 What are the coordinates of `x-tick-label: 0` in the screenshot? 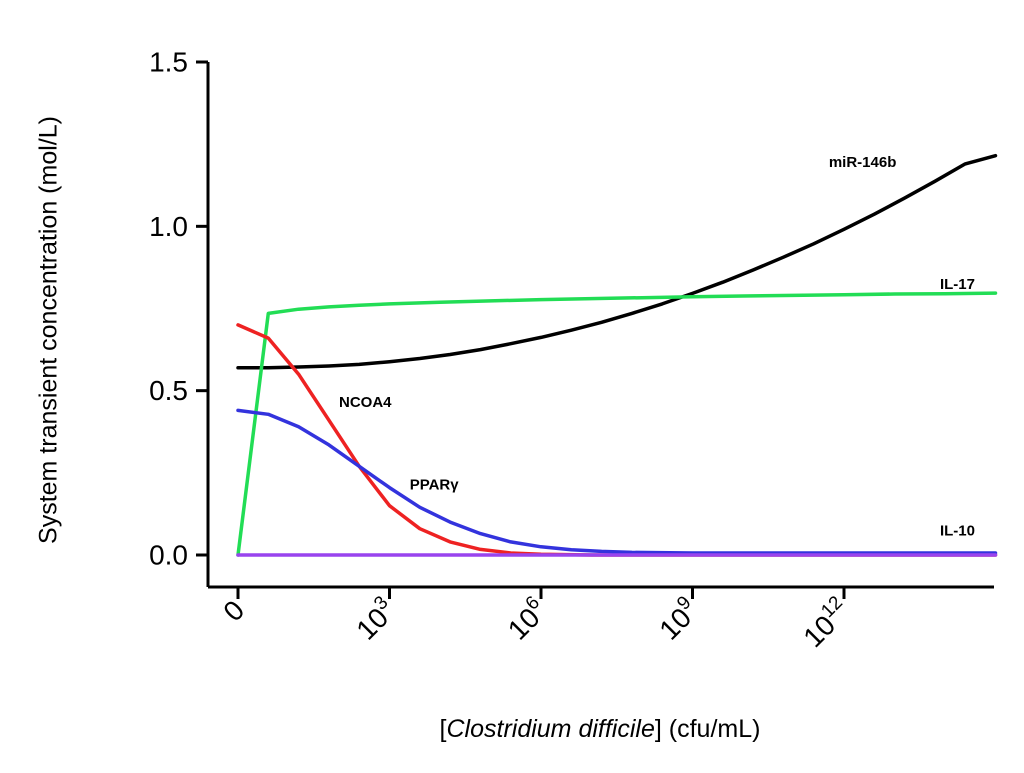 It's located at (233, 610).